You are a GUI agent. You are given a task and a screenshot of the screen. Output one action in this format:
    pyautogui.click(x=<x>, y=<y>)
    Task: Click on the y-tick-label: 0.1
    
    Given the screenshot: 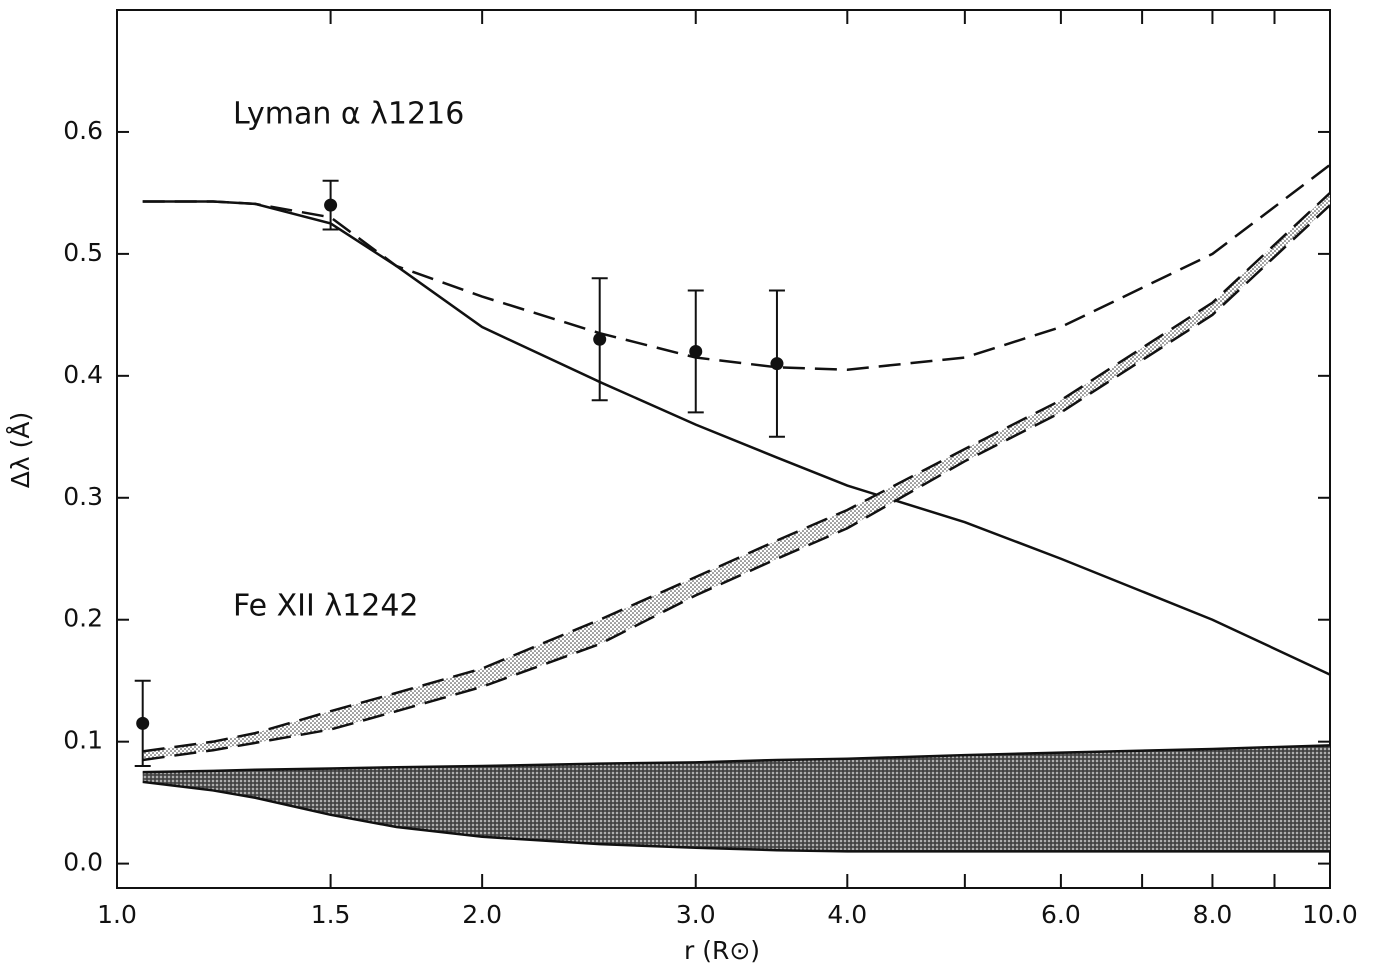 What is the action you would take?
    pyautogui.click(x=83, y=740)
    